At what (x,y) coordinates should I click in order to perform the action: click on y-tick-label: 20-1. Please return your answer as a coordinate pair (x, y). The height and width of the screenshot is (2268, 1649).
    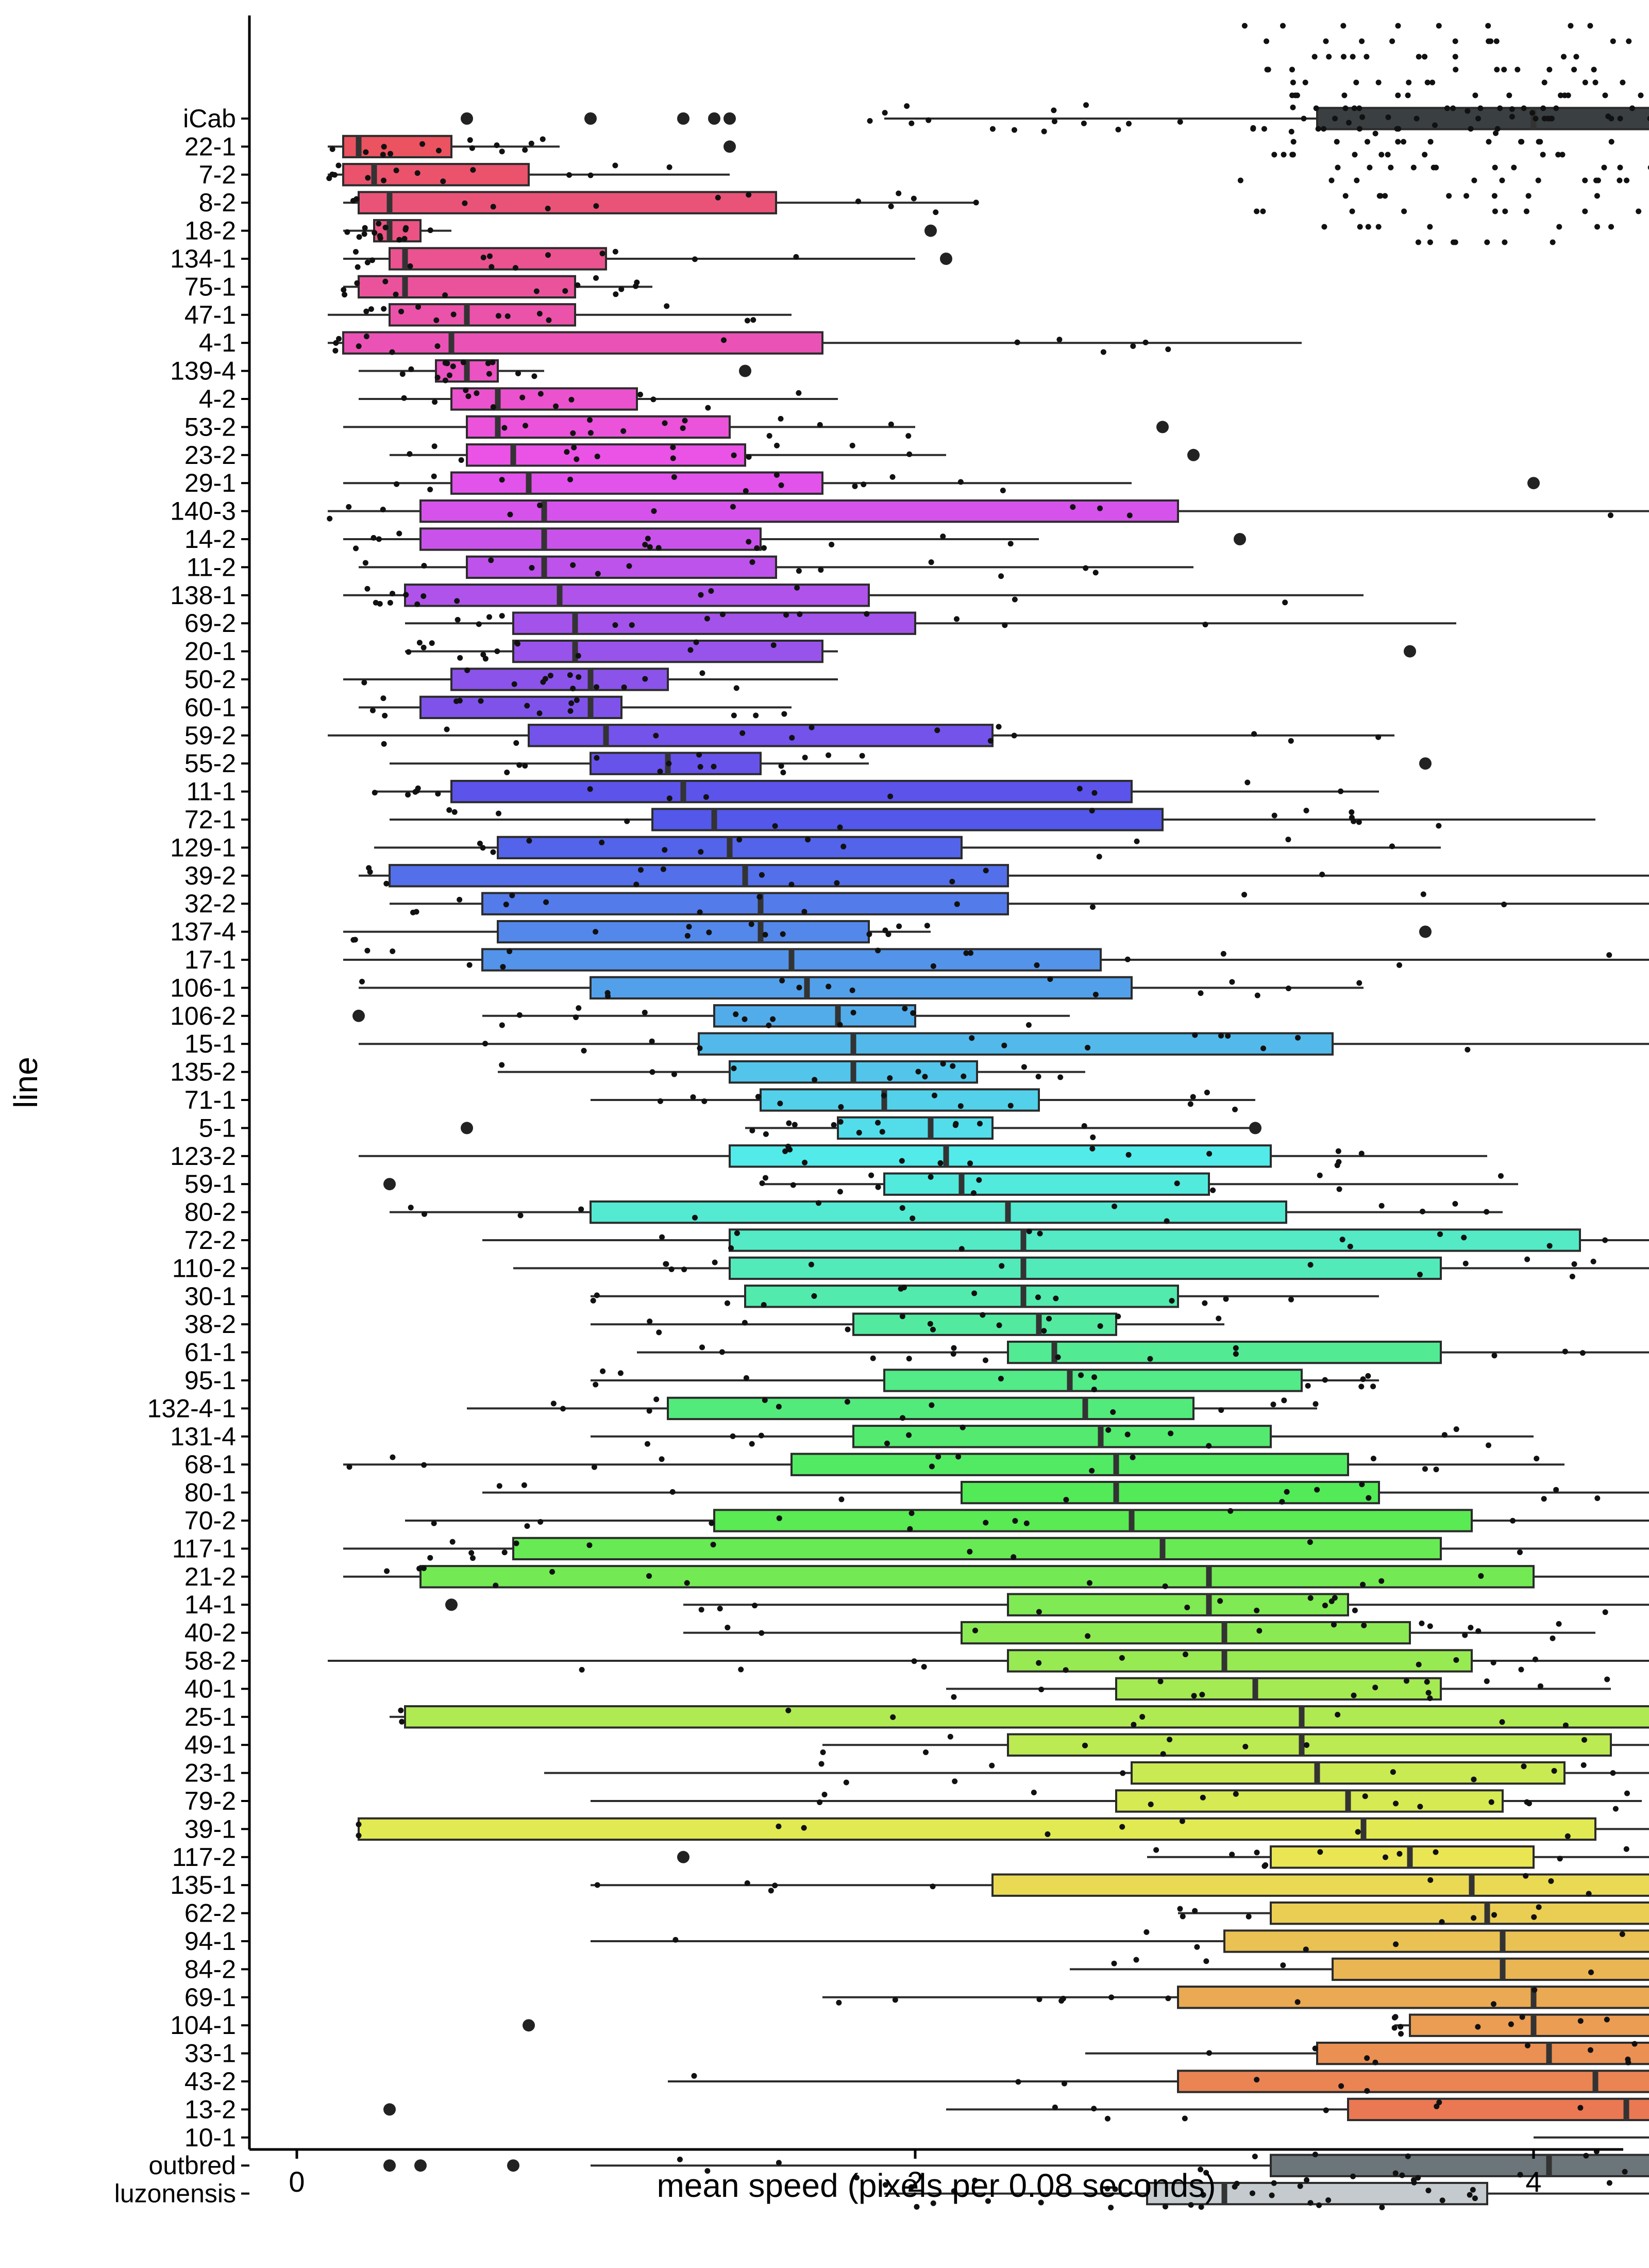
    Looking at the image, I should click on (210, 651).